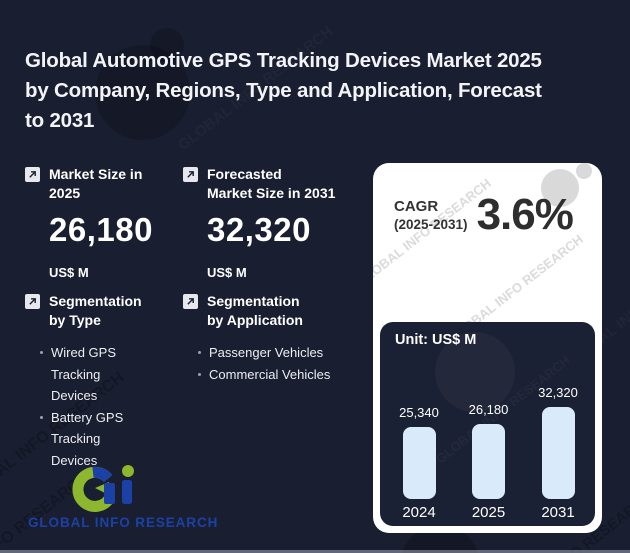 The height and width of the screenshot is (553, 630). What do you see at coordinates (95, 310) in the screenshot?
I see `segmentation-label: Segmentation by Type` at bounding box center [95, 310].